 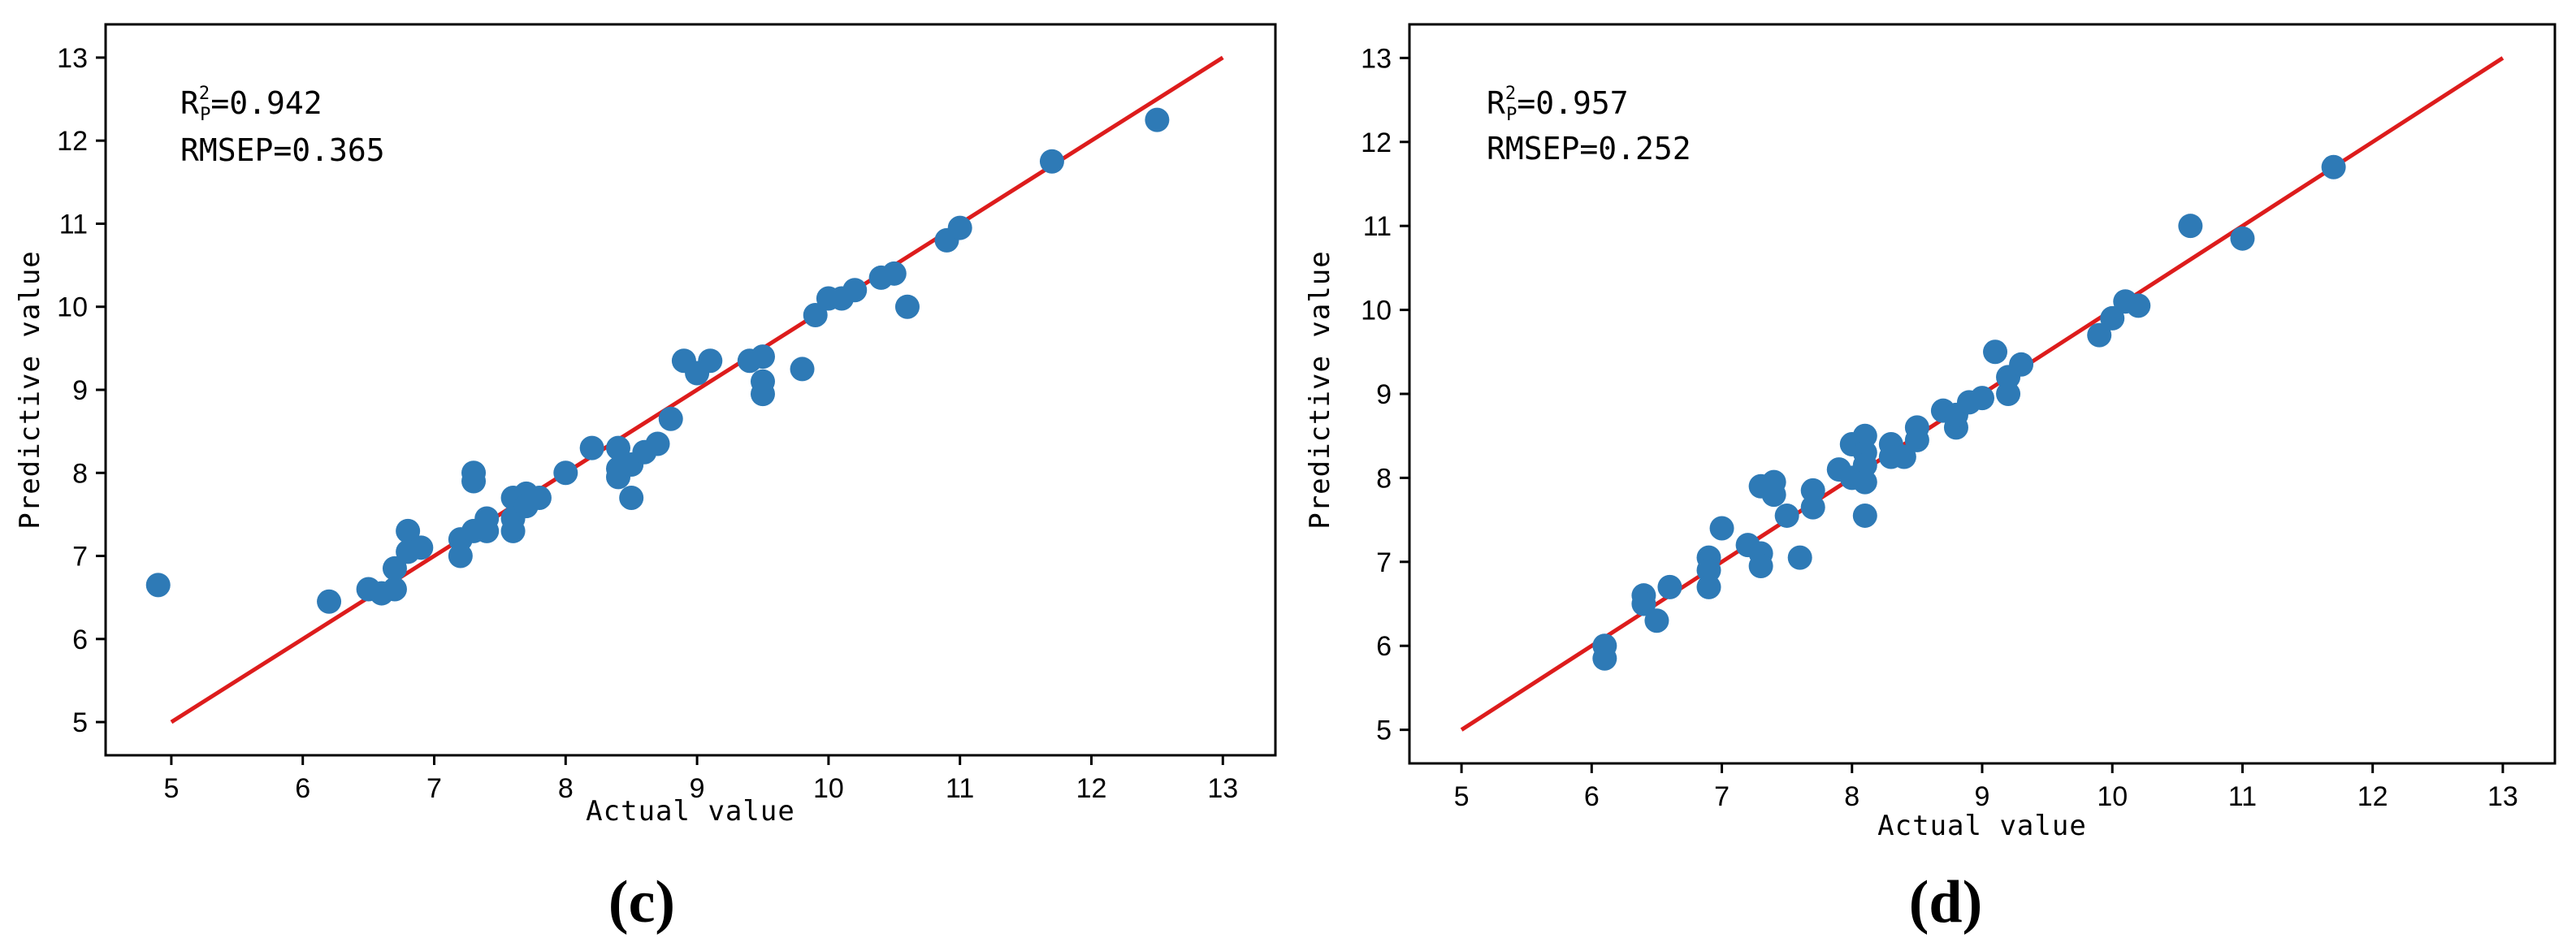 What do you see at coordinates (80, 722) in the screenshot?
I see `y-tick-label-c-5: 5` at bounding box center [80, 722].